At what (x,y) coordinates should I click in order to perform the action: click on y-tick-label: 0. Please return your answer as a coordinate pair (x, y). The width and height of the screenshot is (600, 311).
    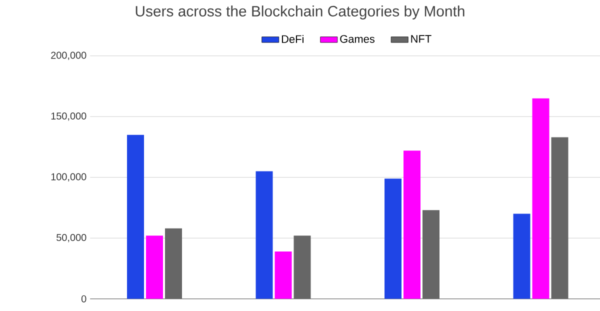
    Looking at the image, I should click on (83, 298).